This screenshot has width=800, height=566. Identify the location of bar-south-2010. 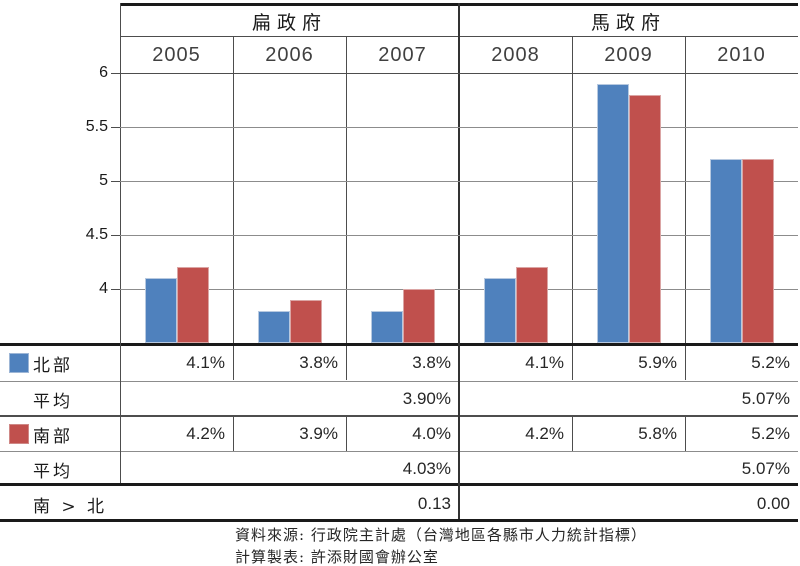
(757, 251).